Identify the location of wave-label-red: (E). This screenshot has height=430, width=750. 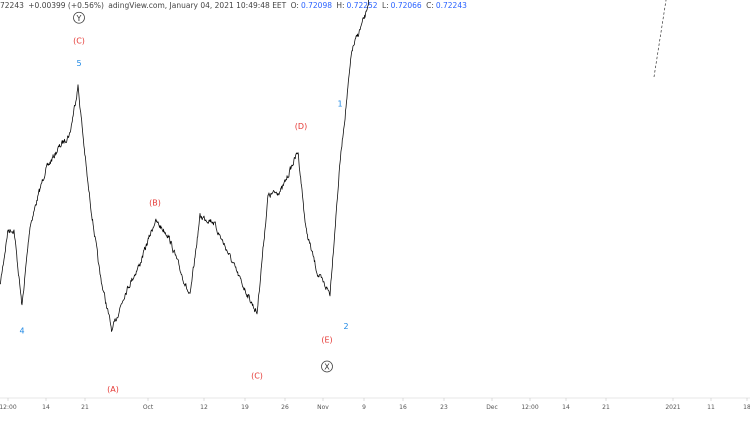
(326, 340).